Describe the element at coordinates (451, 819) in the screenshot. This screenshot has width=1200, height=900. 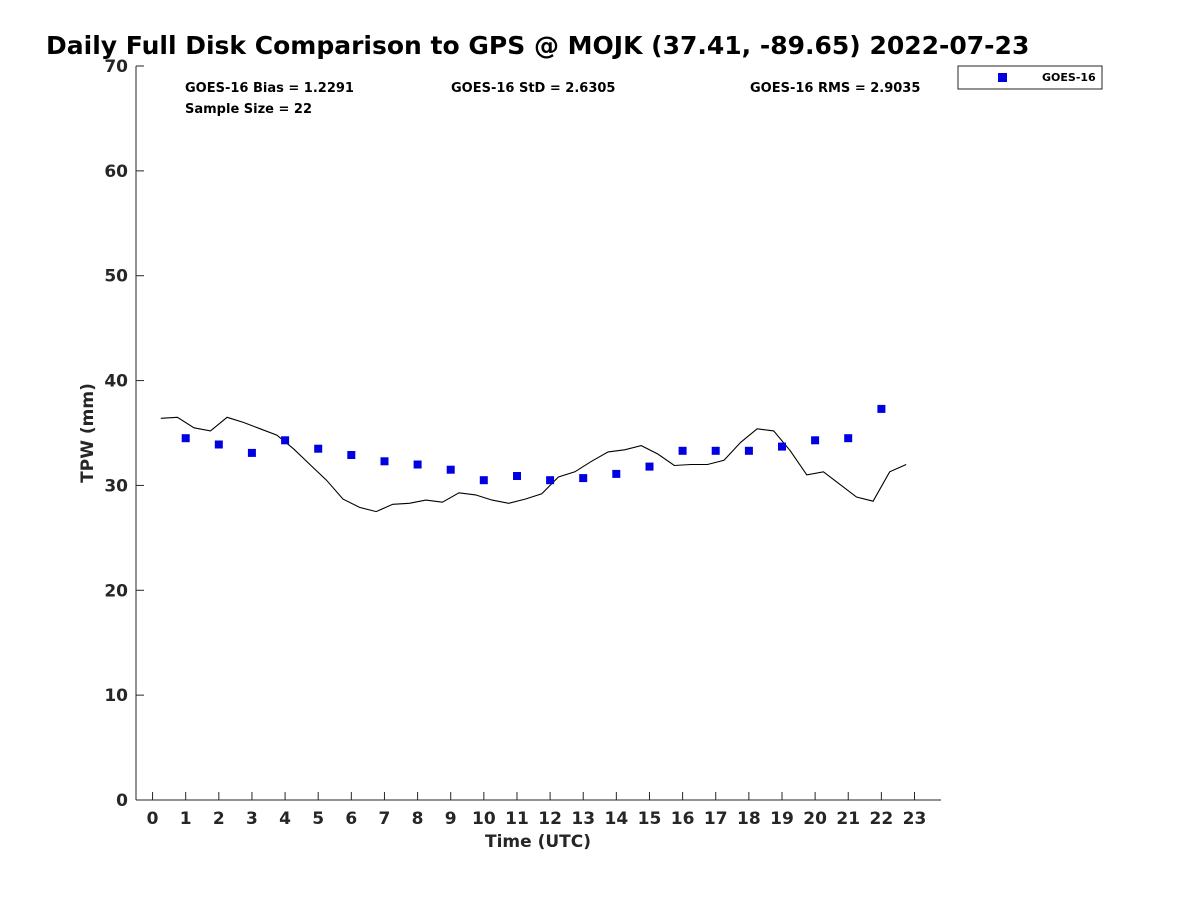
I see `x-tick-label: 9` at that location.